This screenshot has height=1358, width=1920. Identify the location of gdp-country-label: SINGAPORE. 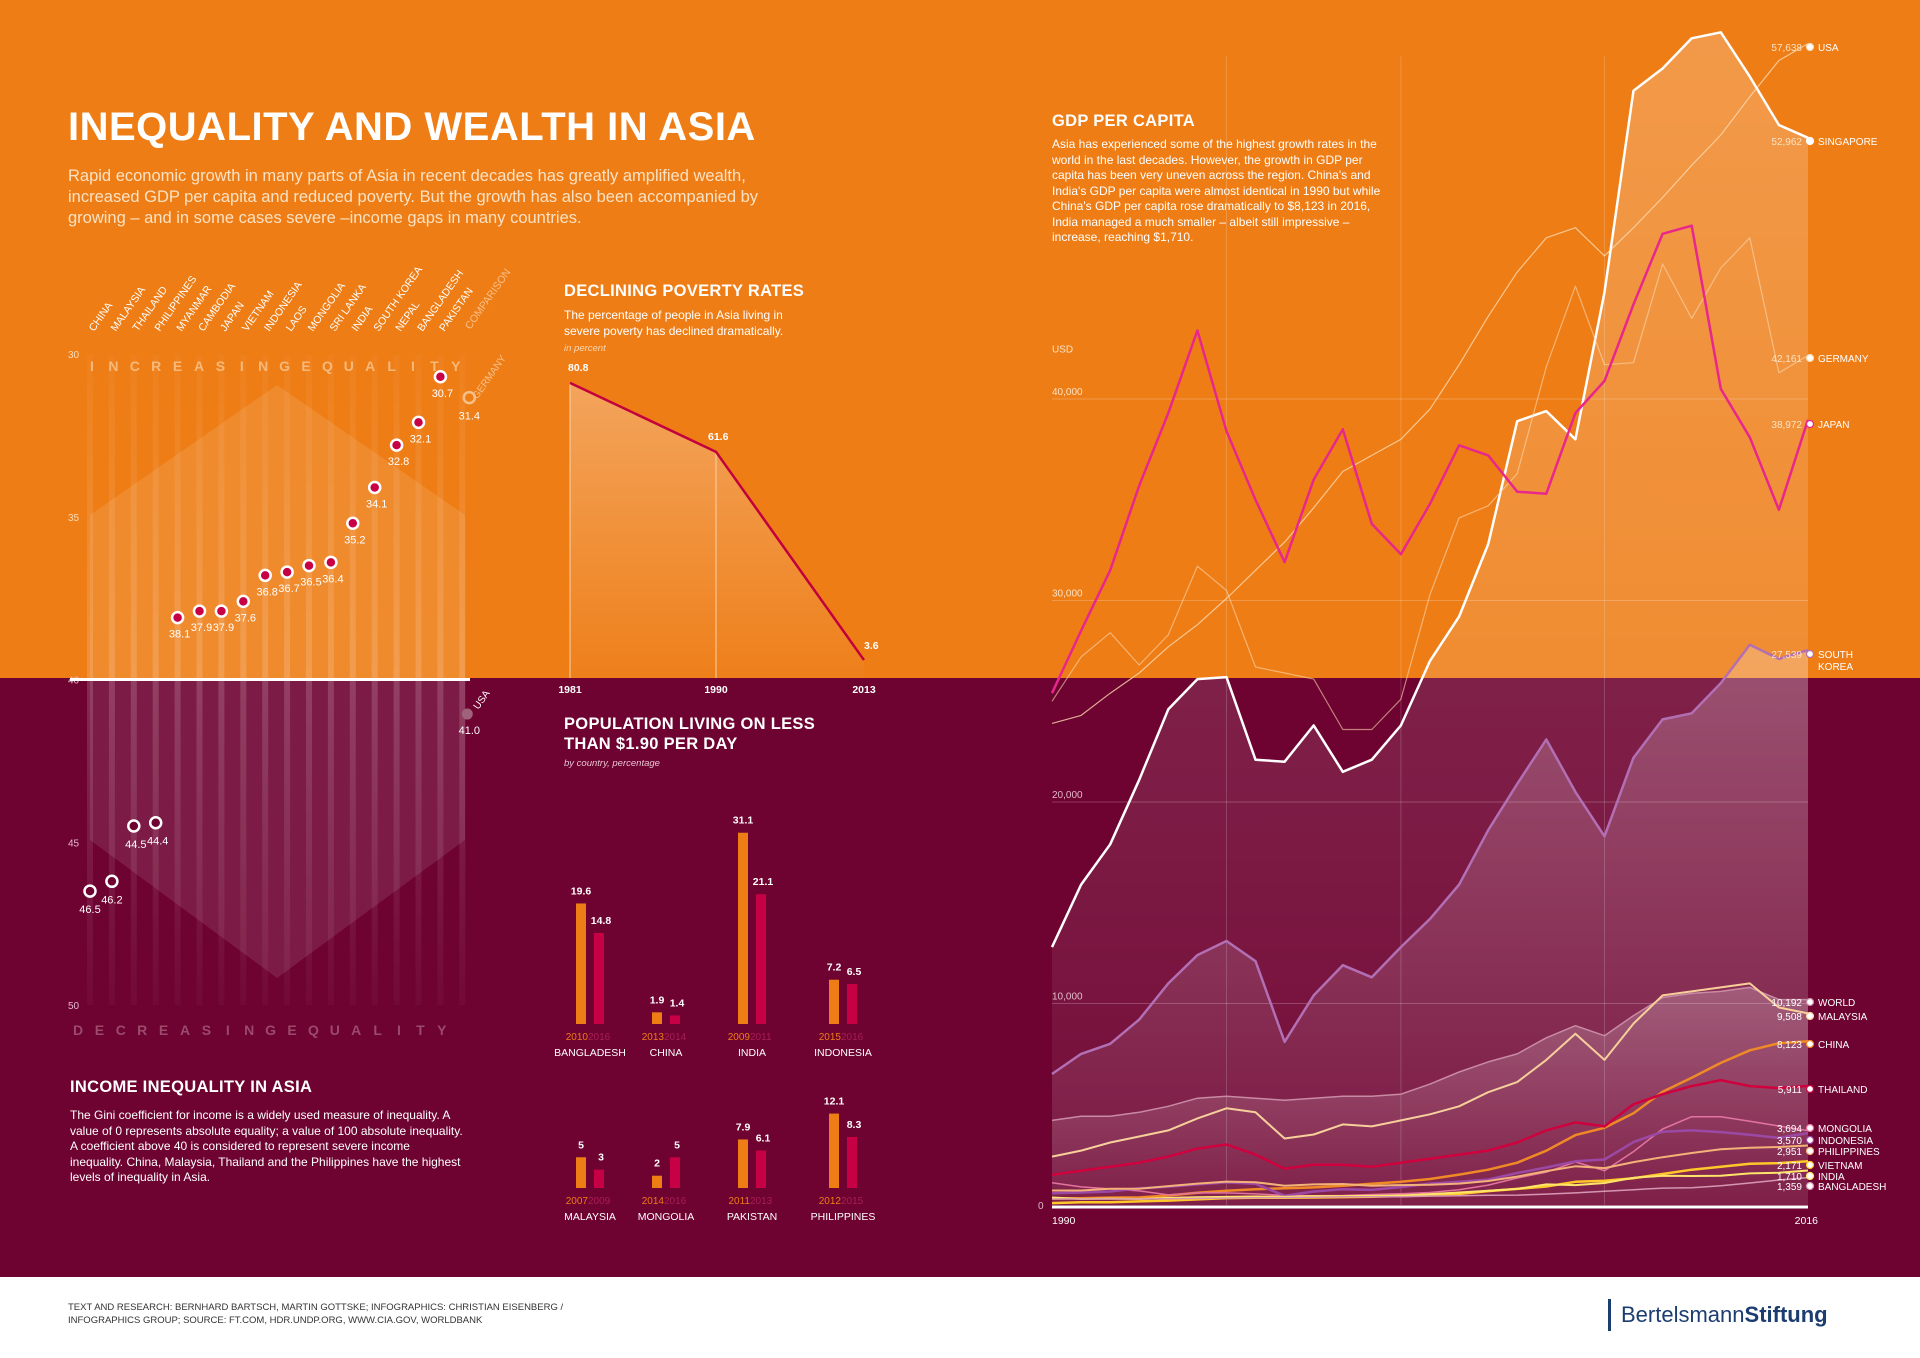
(1848, 142).